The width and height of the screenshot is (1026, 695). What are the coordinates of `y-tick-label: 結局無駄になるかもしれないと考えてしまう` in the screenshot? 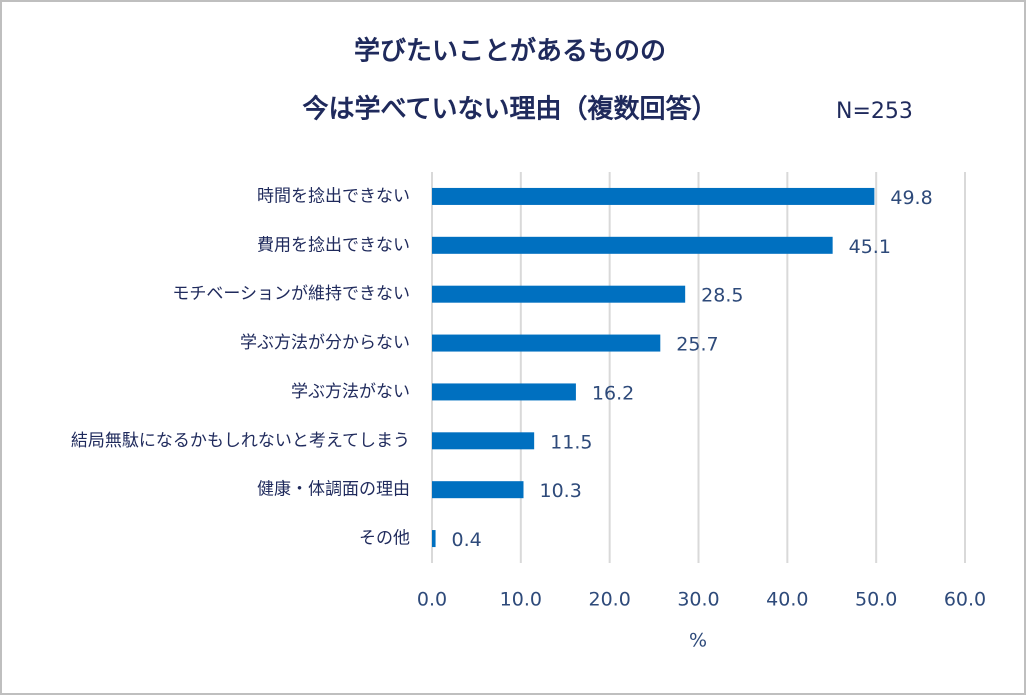 It's located at (240, 441).